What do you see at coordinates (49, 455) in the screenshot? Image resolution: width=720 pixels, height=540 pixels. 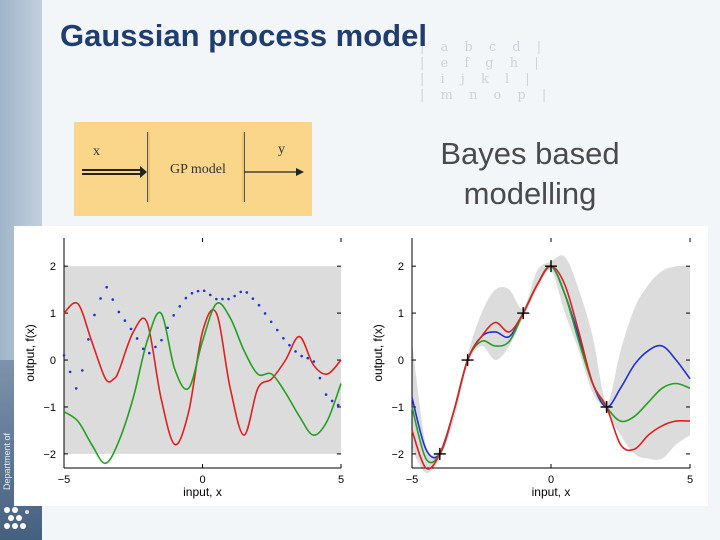 I see `prior-y-tick-label: −2` at bounding box center [49, 455].